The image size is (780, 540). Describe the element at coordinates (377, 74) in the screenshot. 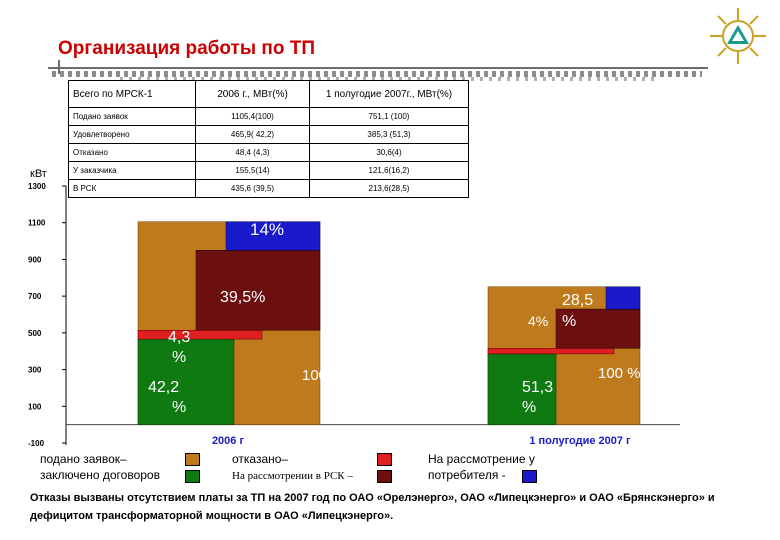

I see `title-rule-ticks` at that location.